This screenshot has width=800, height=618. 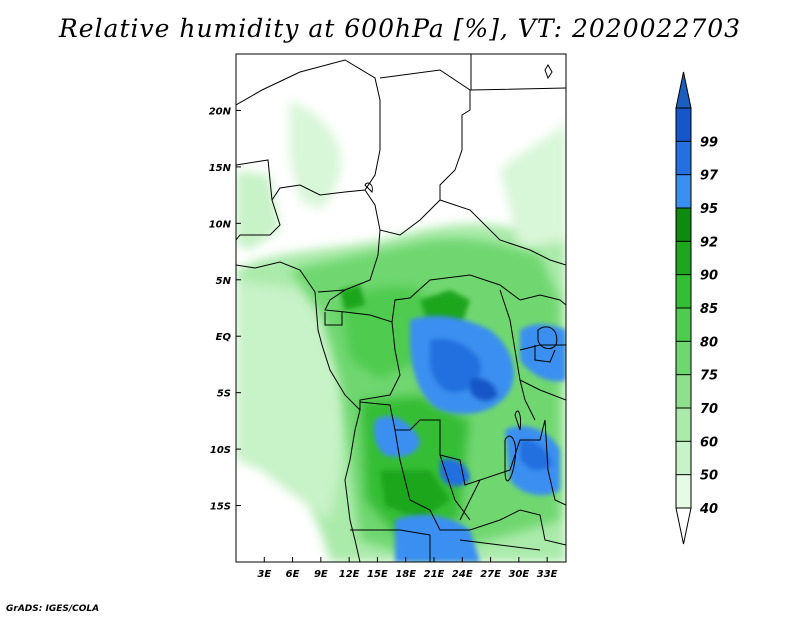 What do you see at coordinates (709, 409) in the screenshot?
I see `colorbar-label: 70` at bounding box center [709, 409].